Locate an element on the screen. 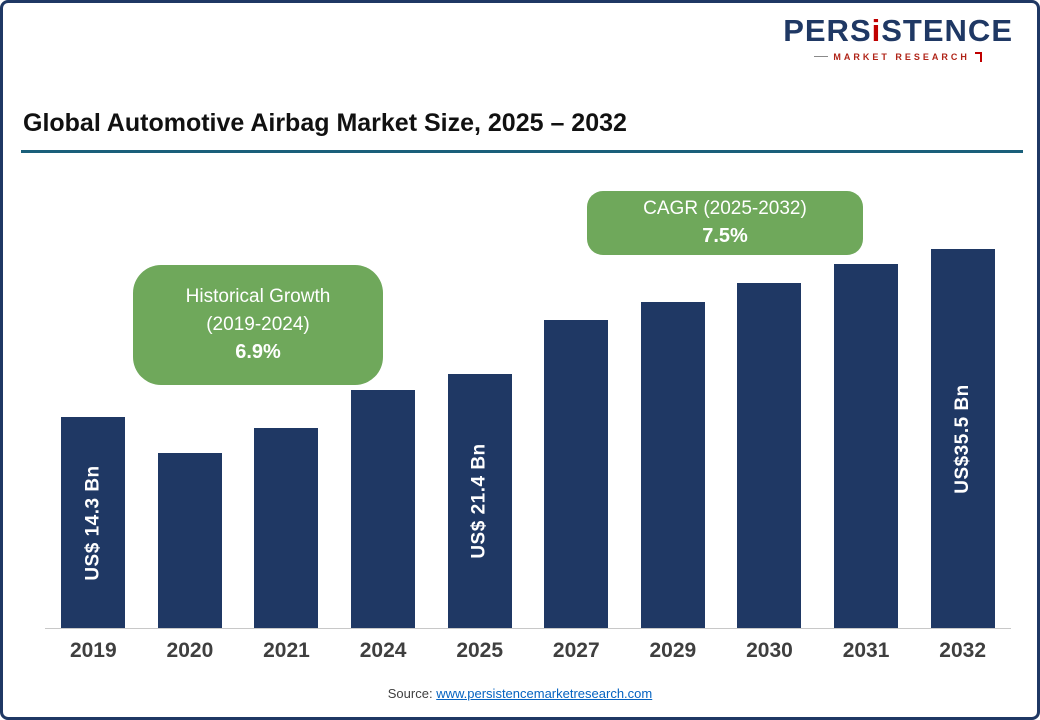  bar-column-2031 is located at coordinates (866, 438).